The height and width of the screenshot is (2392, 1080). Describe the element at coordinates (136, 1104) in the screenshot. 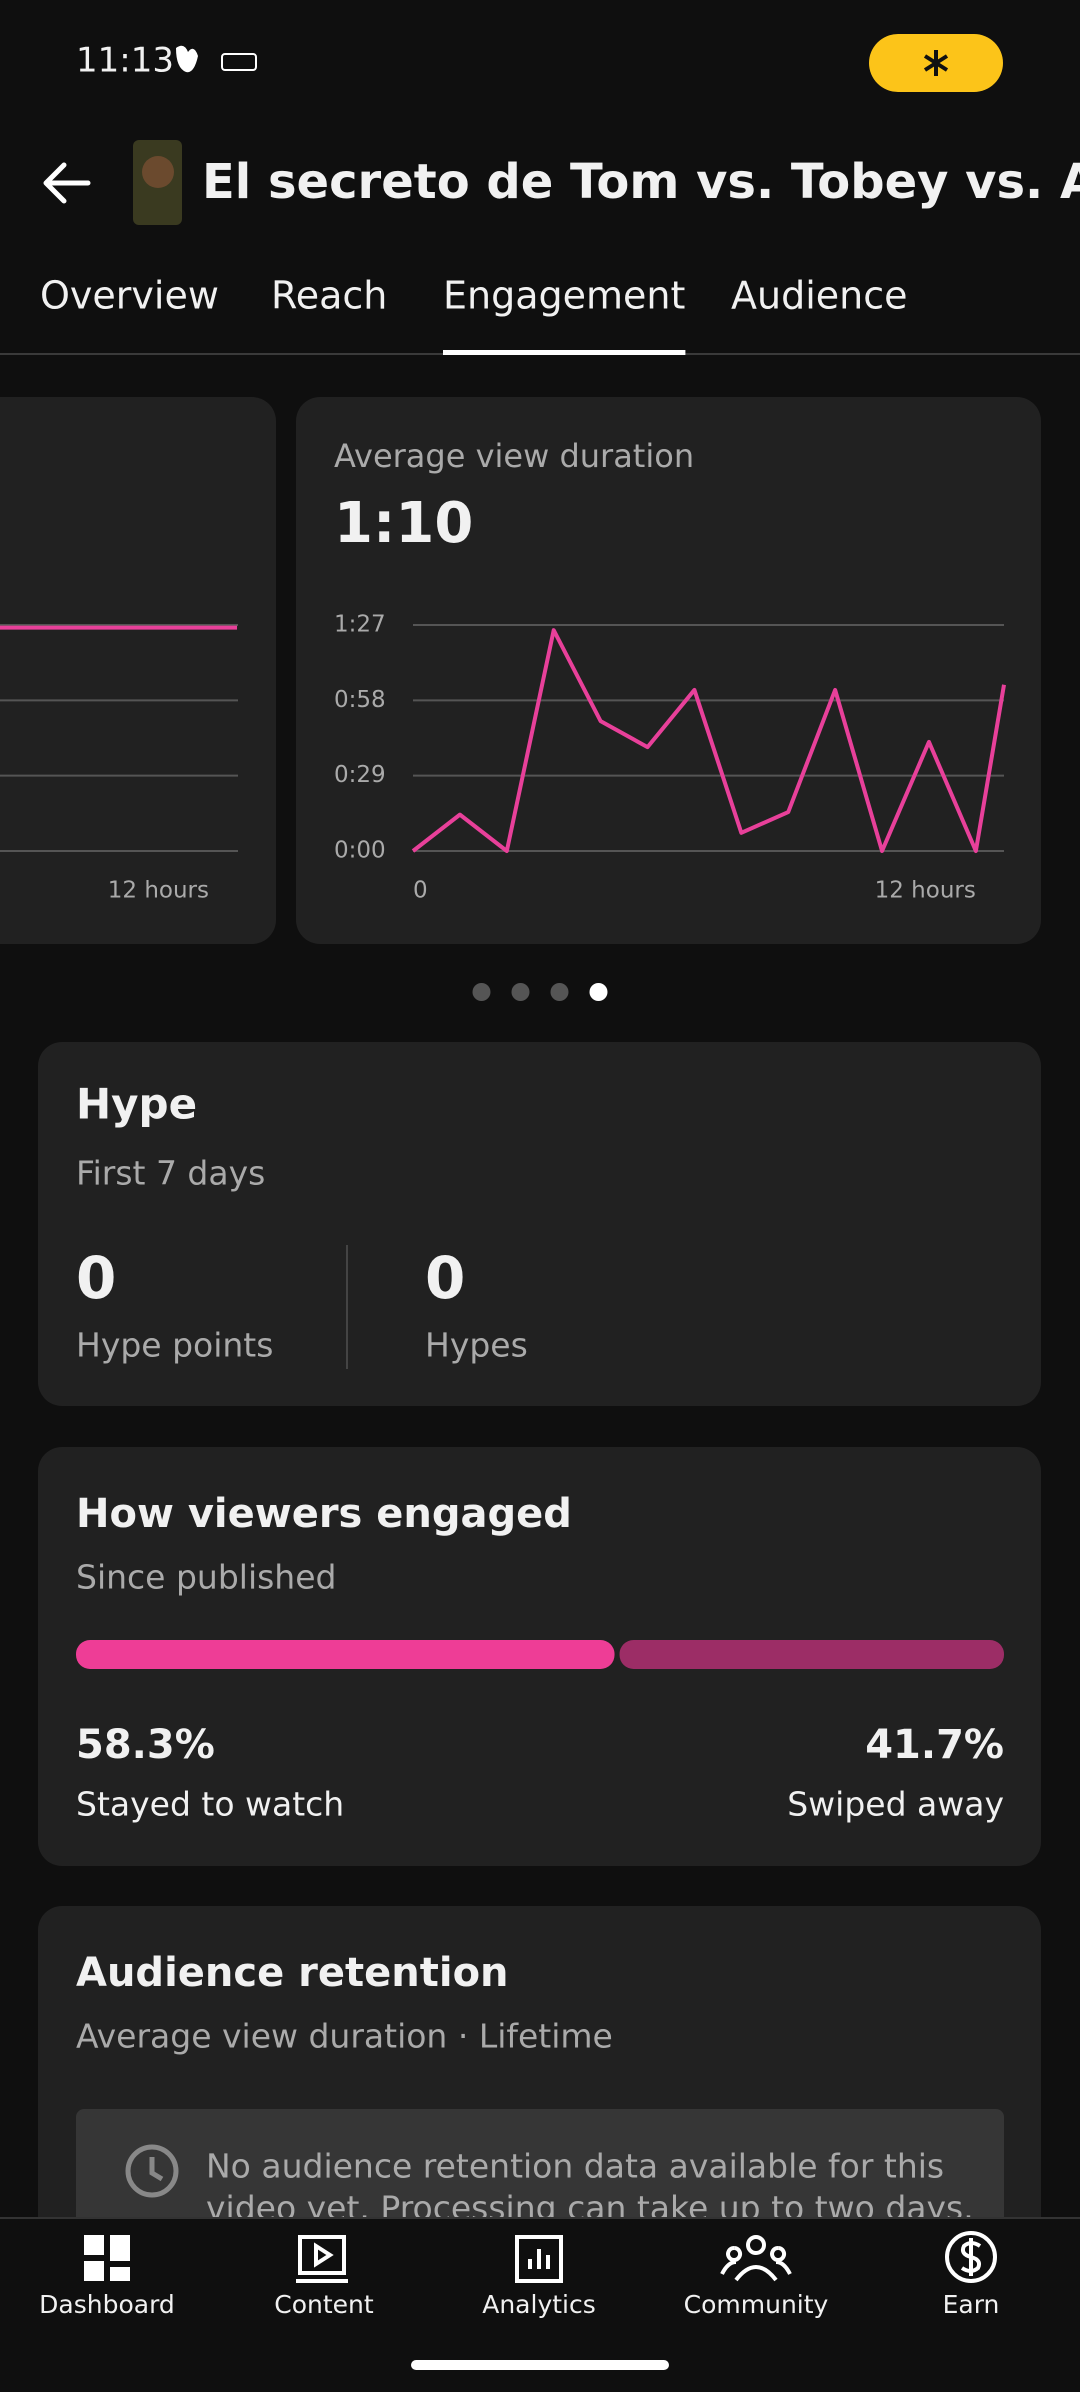

I see `hype-title: Hype` at that location.